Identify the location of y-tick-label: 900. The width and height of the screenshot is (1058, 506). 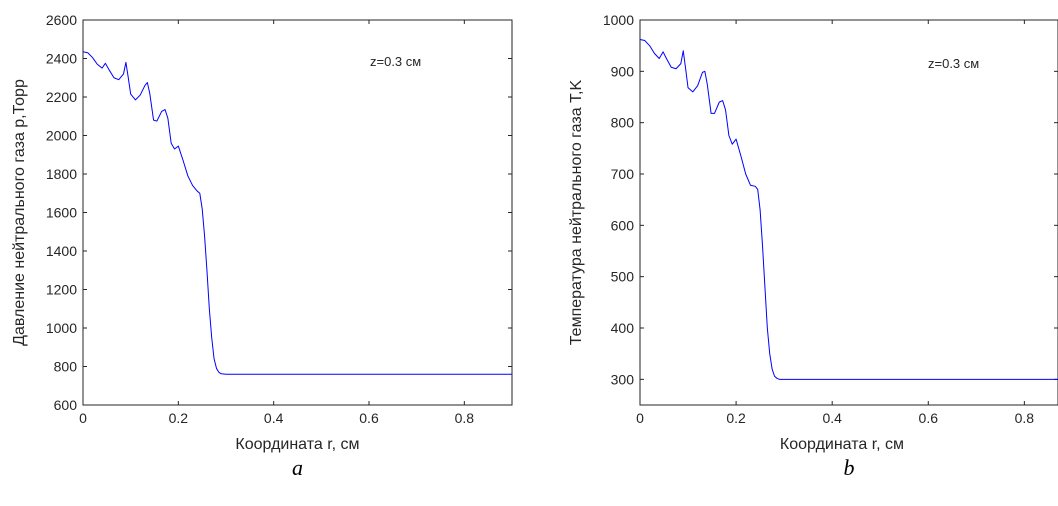
(623, 71).